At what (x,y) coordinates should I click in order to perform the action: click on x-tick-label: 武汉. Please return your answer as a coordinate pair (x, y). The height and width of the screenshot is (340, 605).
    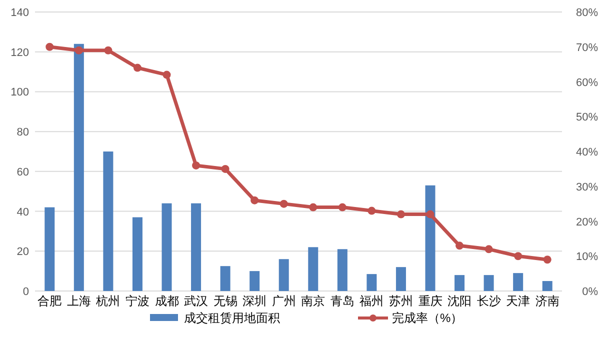
    Looking at the image, I should click on (196, 301).